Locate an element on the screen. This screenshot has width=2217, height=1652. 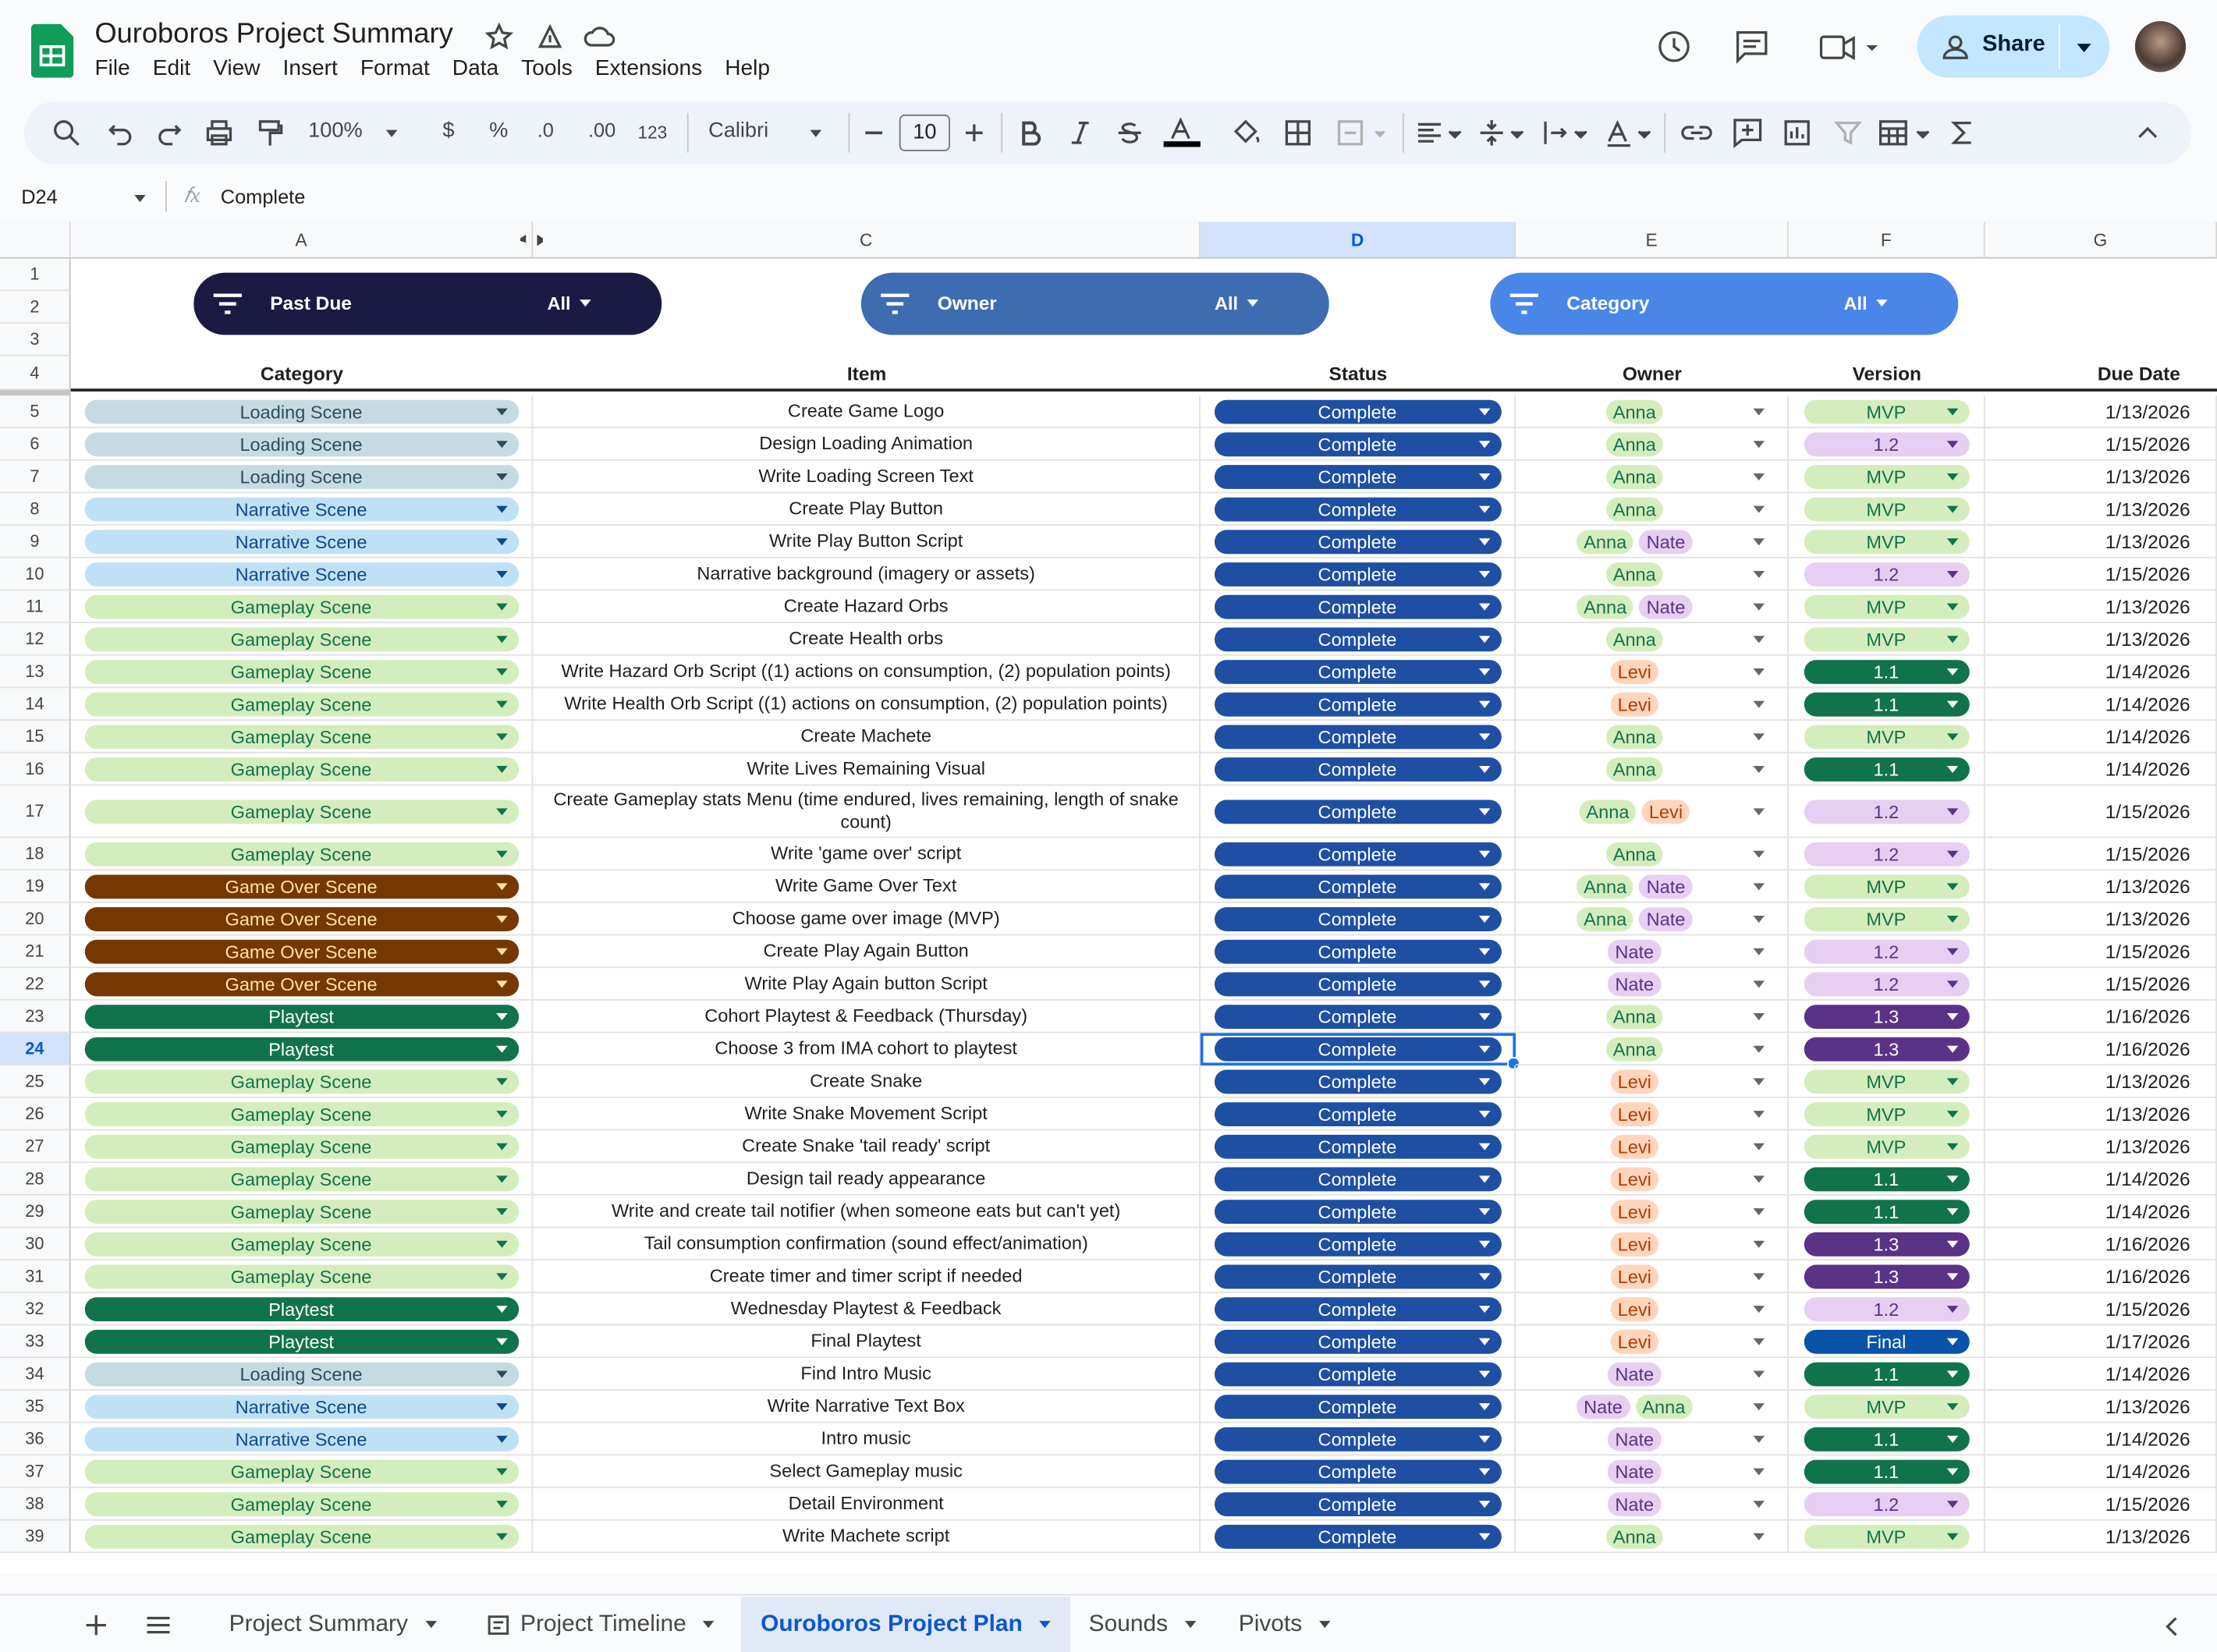
category-cell: Loading Scene is located at coordinates (303, 444).